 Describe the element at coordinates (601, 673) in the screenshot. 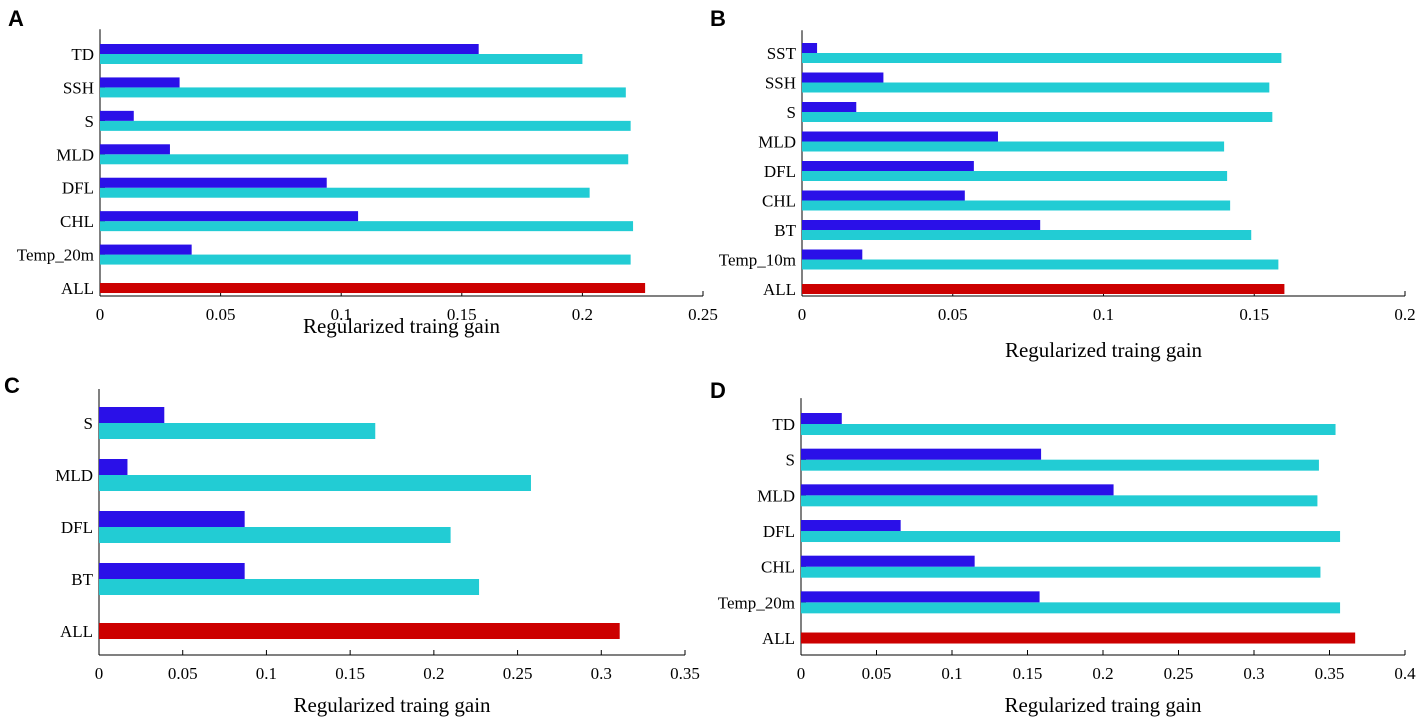

I see `x-tick-label: 0.3` at that location.